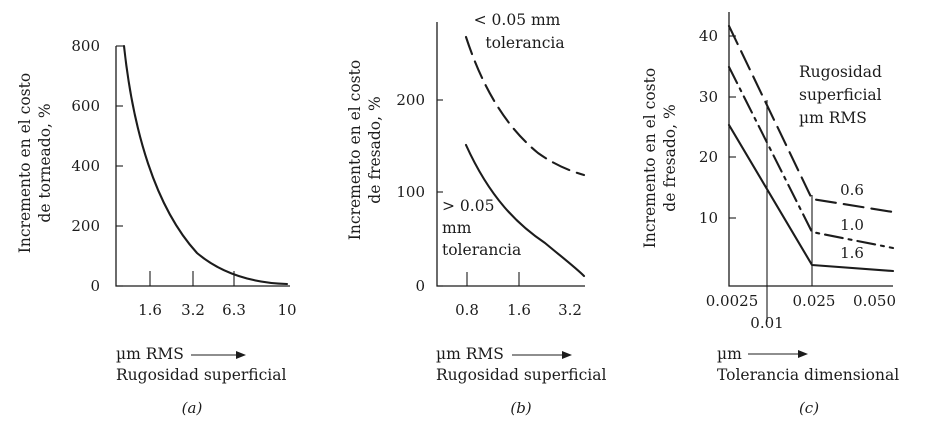 Image resolution: width=930 pixels, height=425 pixels. What do you see at coordinates (732, 301) in the screenshot?
I see `chart-c-xtick-label-0-0025: 0.0025` at bounding box center [732, 301].